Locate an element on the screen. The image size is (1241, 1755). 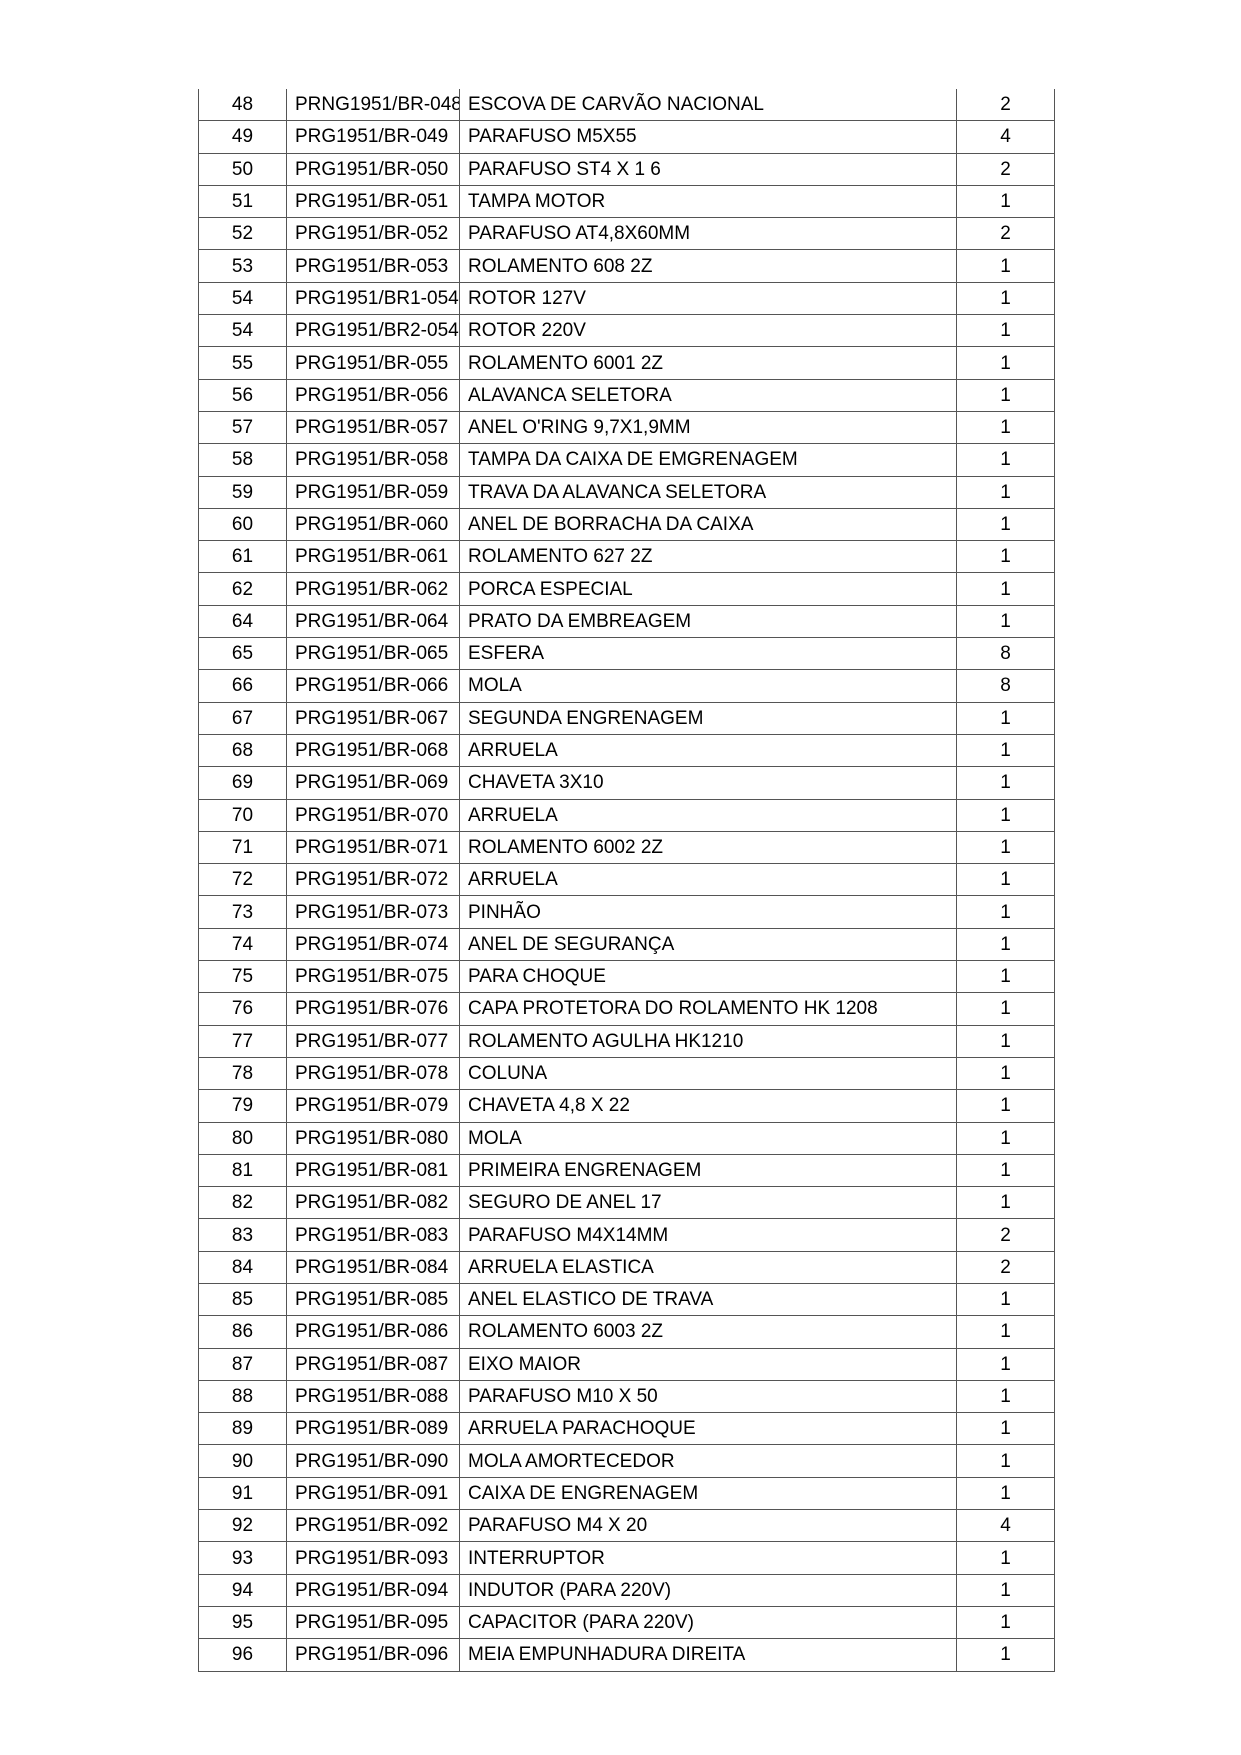
part-description: ROLAMENTO 608 2Z is located at coordinates (708, 266).